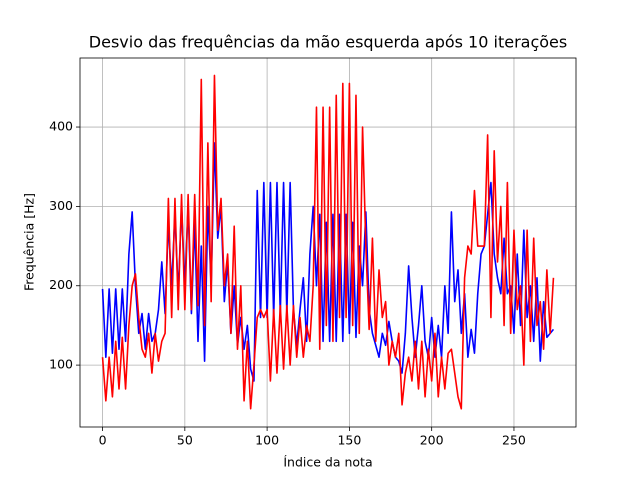 The width and height of the screenshot is (640, 480). What do you see at coordinates (185, 440) in the screenshot?
I see `x-tick-label: 50` at bounding box center [185, 440].